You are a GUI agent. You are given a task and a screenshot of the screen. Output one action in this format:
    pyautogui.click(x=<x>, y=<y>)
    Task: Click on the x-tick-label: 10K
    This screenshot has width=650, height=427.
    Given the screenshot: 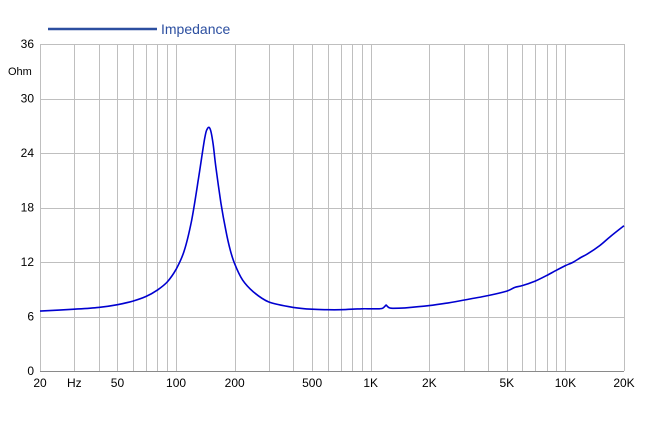 What is the action you would take?
    pyautogui.click(x=565, y=383)
    